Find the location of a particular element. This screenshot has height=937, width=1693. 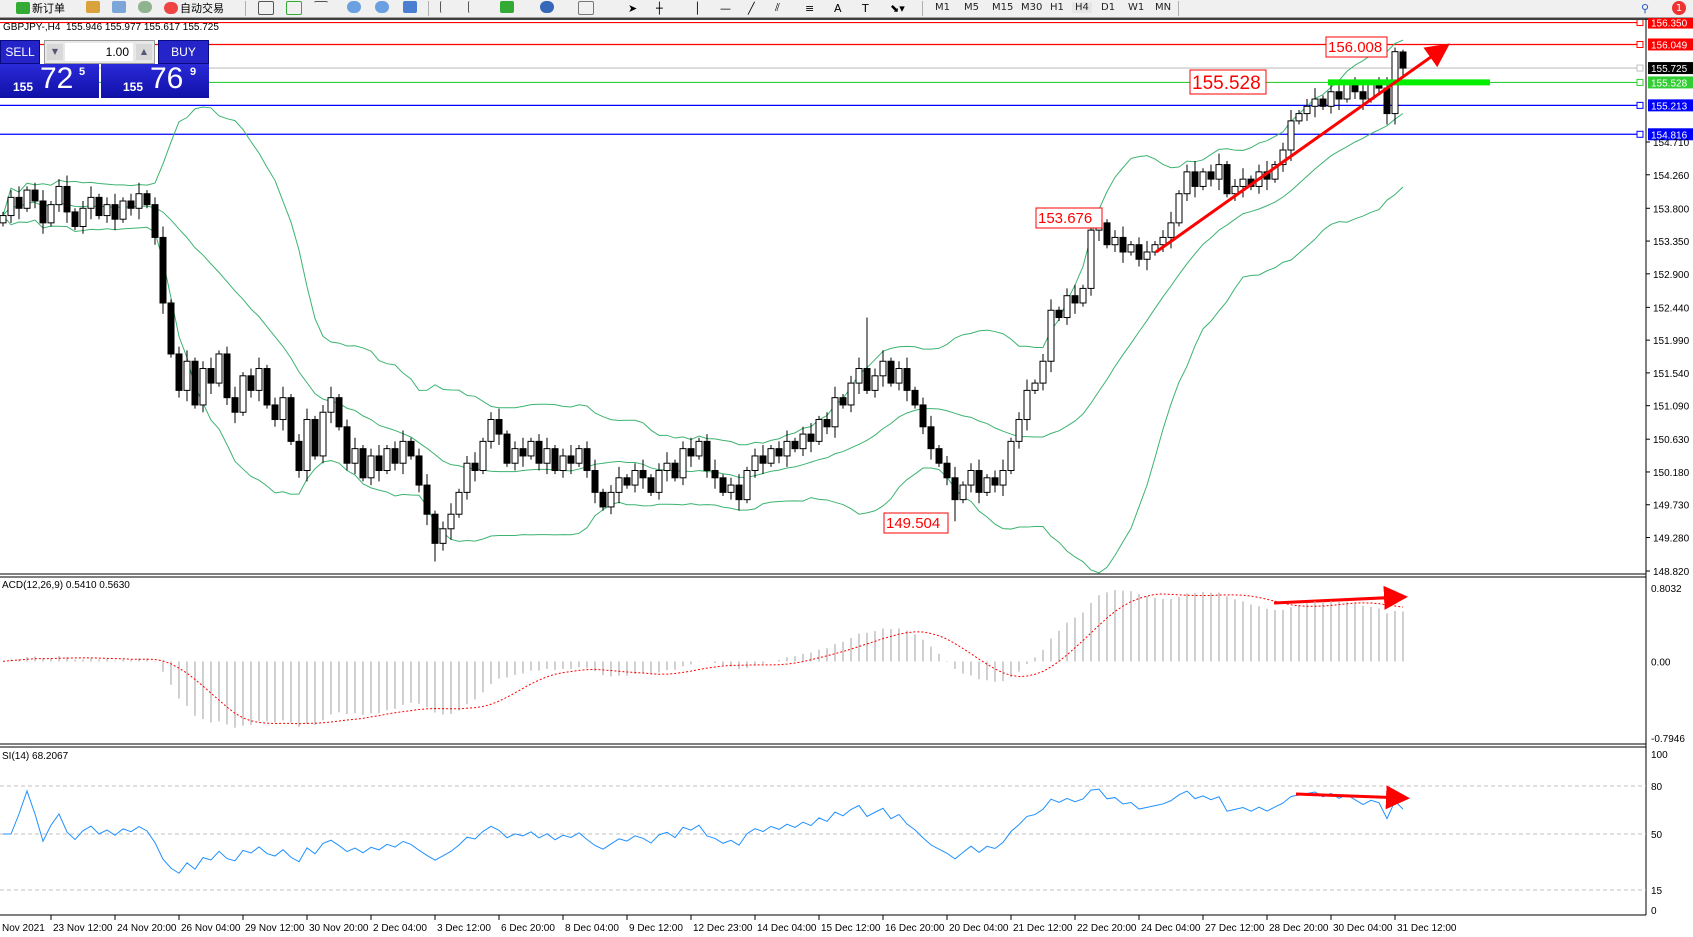

y-tick-label: 150.630 is located at coordinates (1671, 440).